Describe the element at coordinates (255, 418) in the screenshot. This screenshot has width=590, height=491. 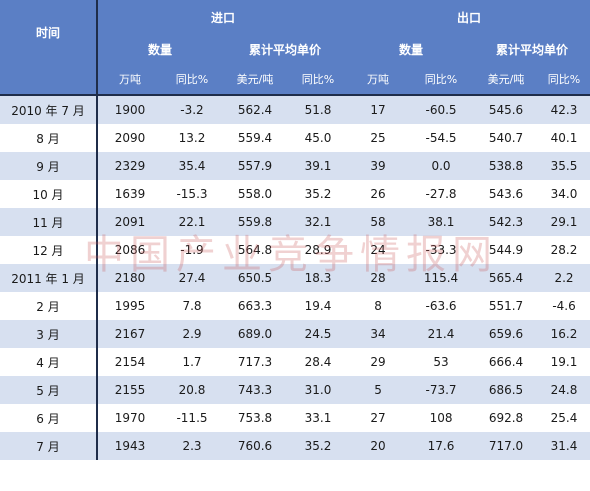
I see `import-price-cell: 753.8` at that location.